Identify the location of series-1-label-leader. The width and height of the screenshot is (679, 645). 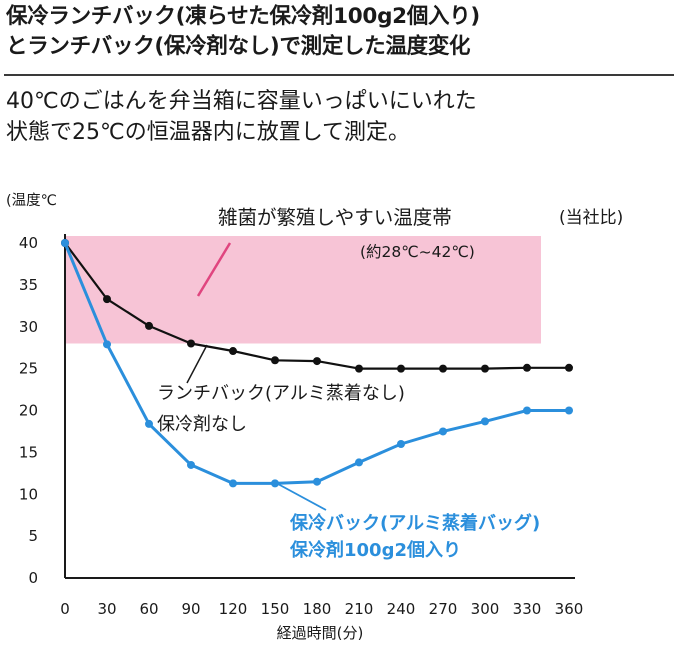
(197, 364).